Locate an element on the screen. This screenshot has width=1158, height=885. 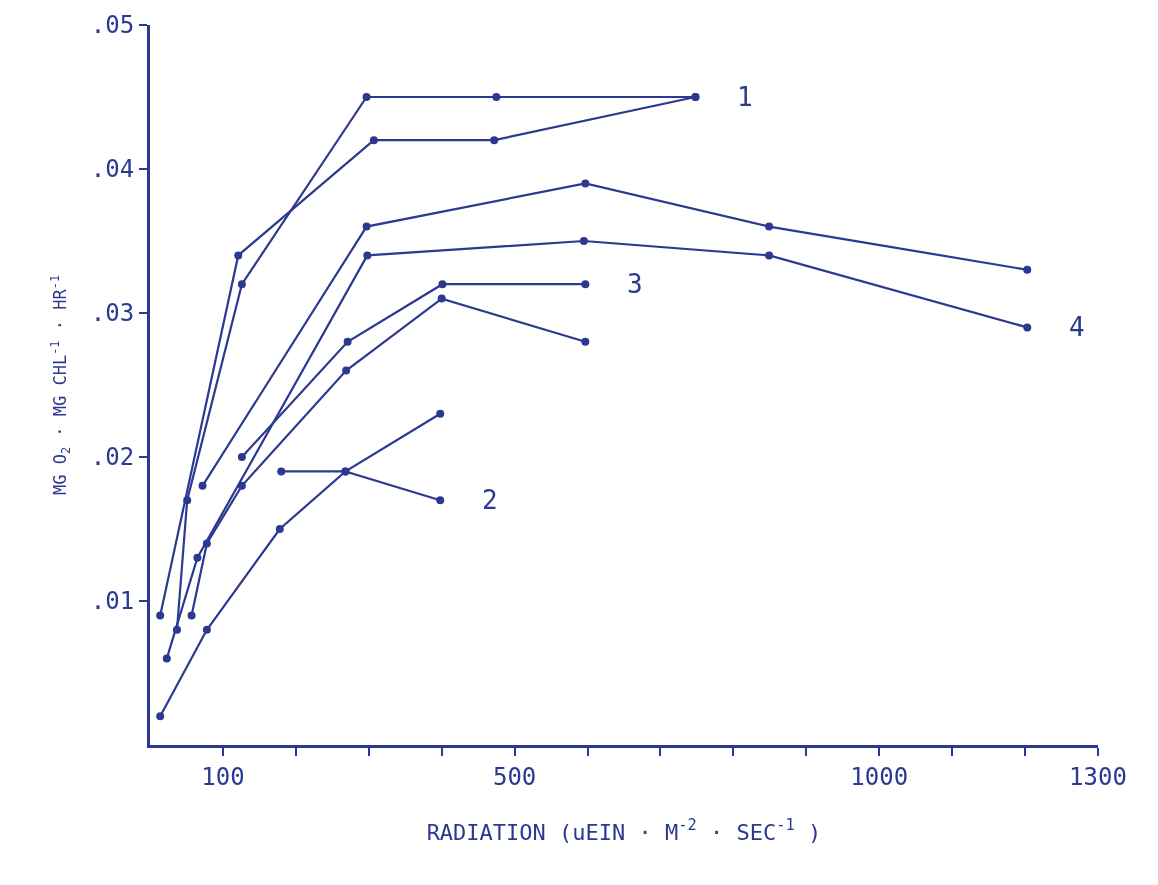
x-axis-title: RADIATION (uEIN · M$^{-2}$ · SEC$^{-1}$ ) is located at coordinates (624, 830).